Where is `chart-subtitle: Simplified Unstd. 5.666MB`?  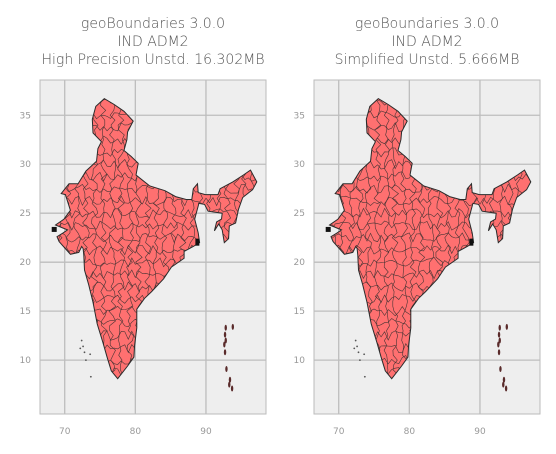 chart-subtitle: Simplified Unstd. 5.666MB is located at coordinates (427, 60).